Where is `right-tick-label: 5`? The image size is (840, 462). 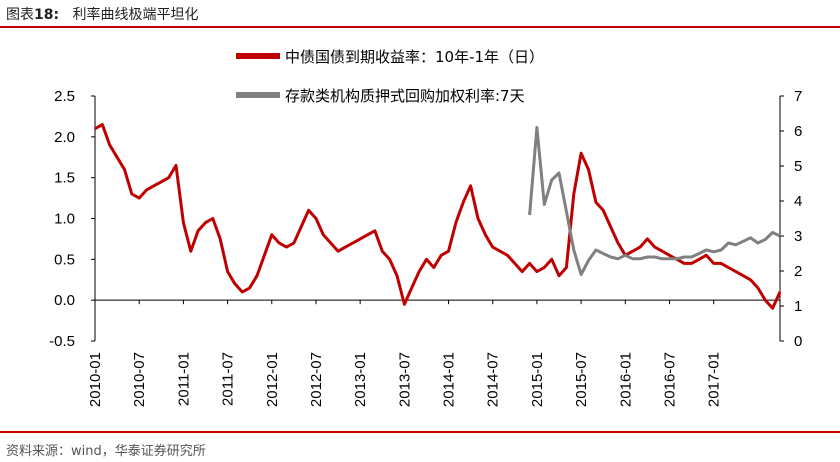
right-tick-label: 5 is located at coordinates (798, 166).